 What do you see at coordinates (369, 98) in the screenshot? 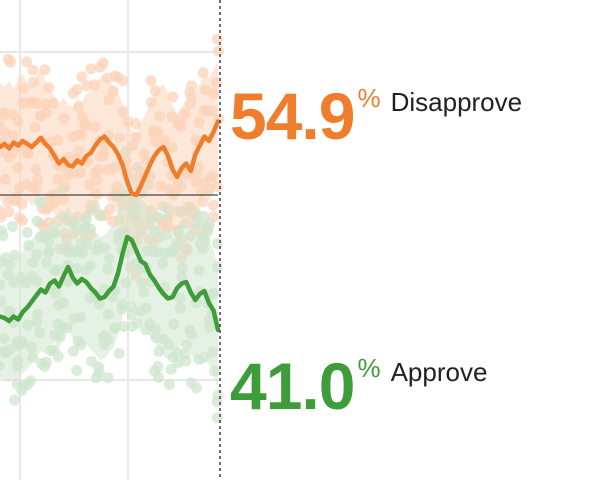
I see `disapprove-percent-sign: %` at bounding box center [369, 98].